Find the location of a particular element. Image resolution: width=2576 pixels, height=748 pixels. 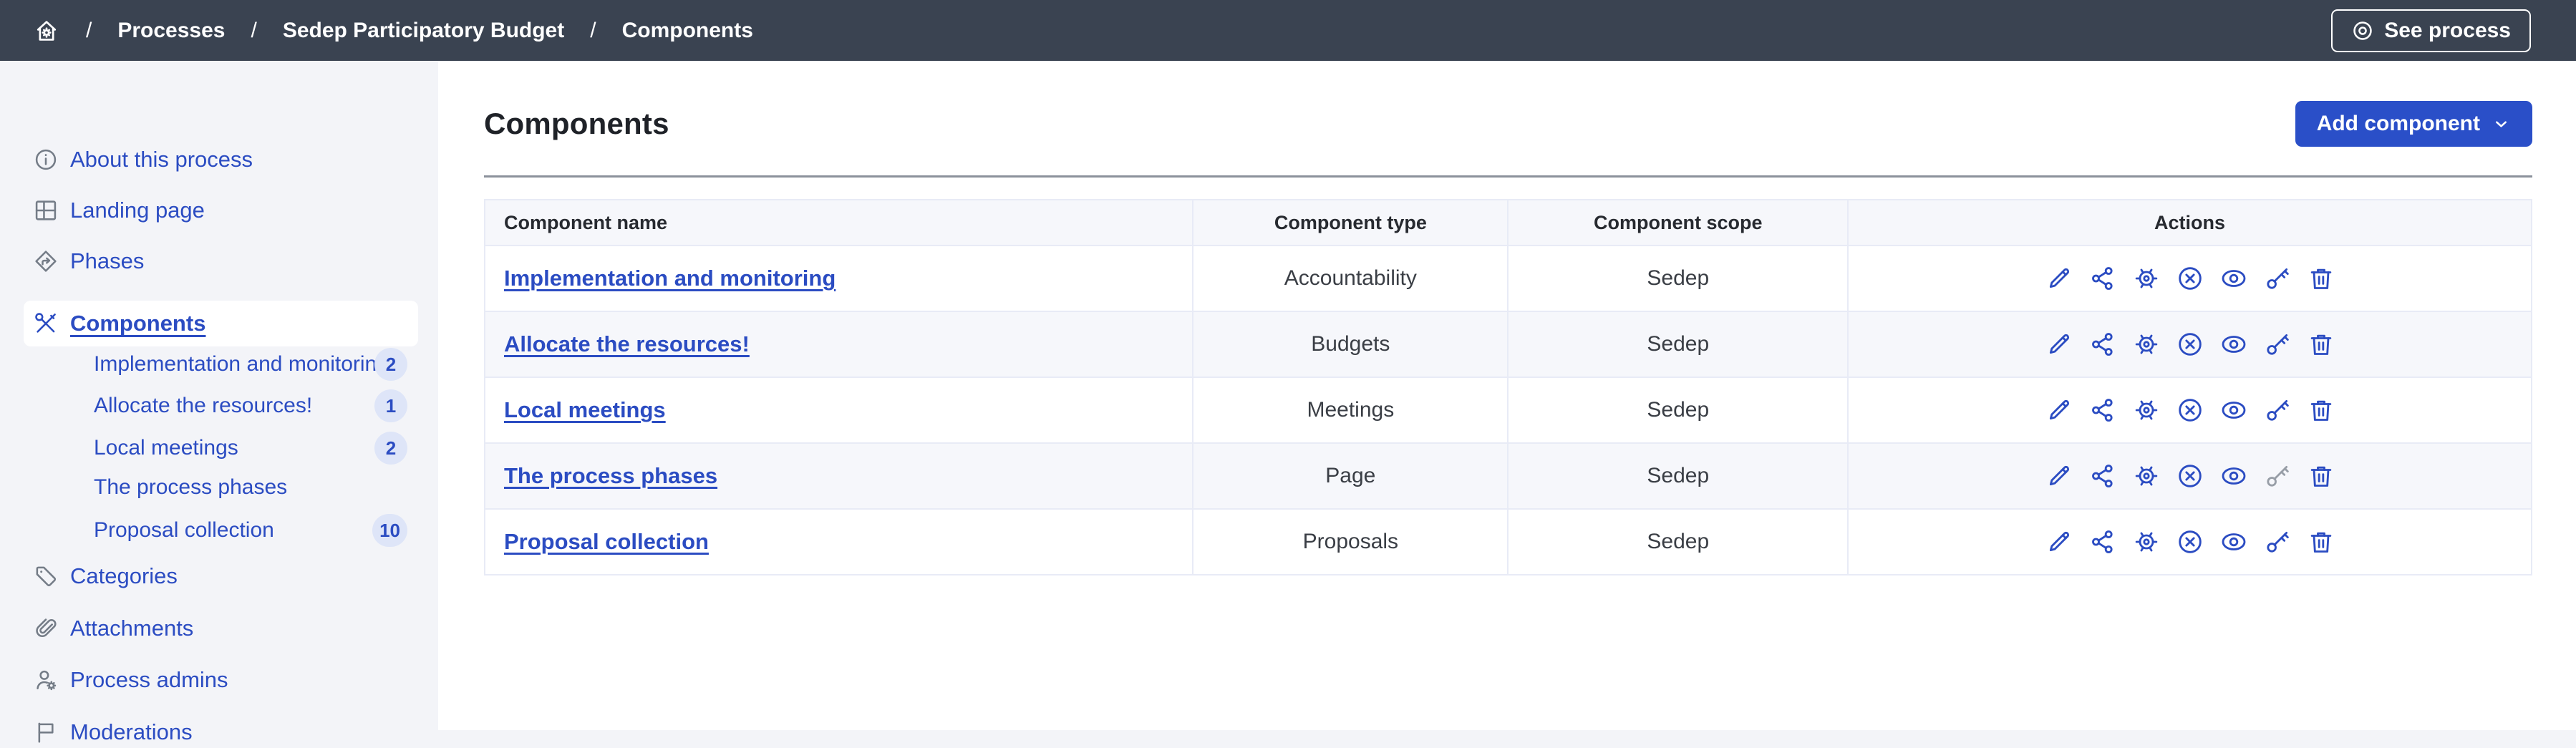

component-type-cell: Budgets is located at coordinates (1350, 344).